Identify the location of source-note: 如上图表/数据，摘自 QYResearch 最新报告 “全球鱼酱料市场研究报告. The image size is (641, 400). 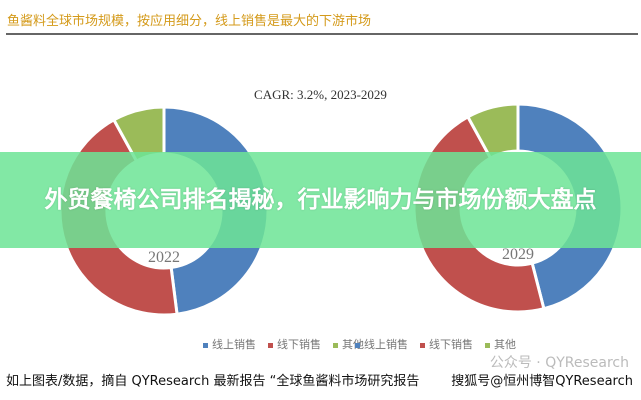
(213, 381).